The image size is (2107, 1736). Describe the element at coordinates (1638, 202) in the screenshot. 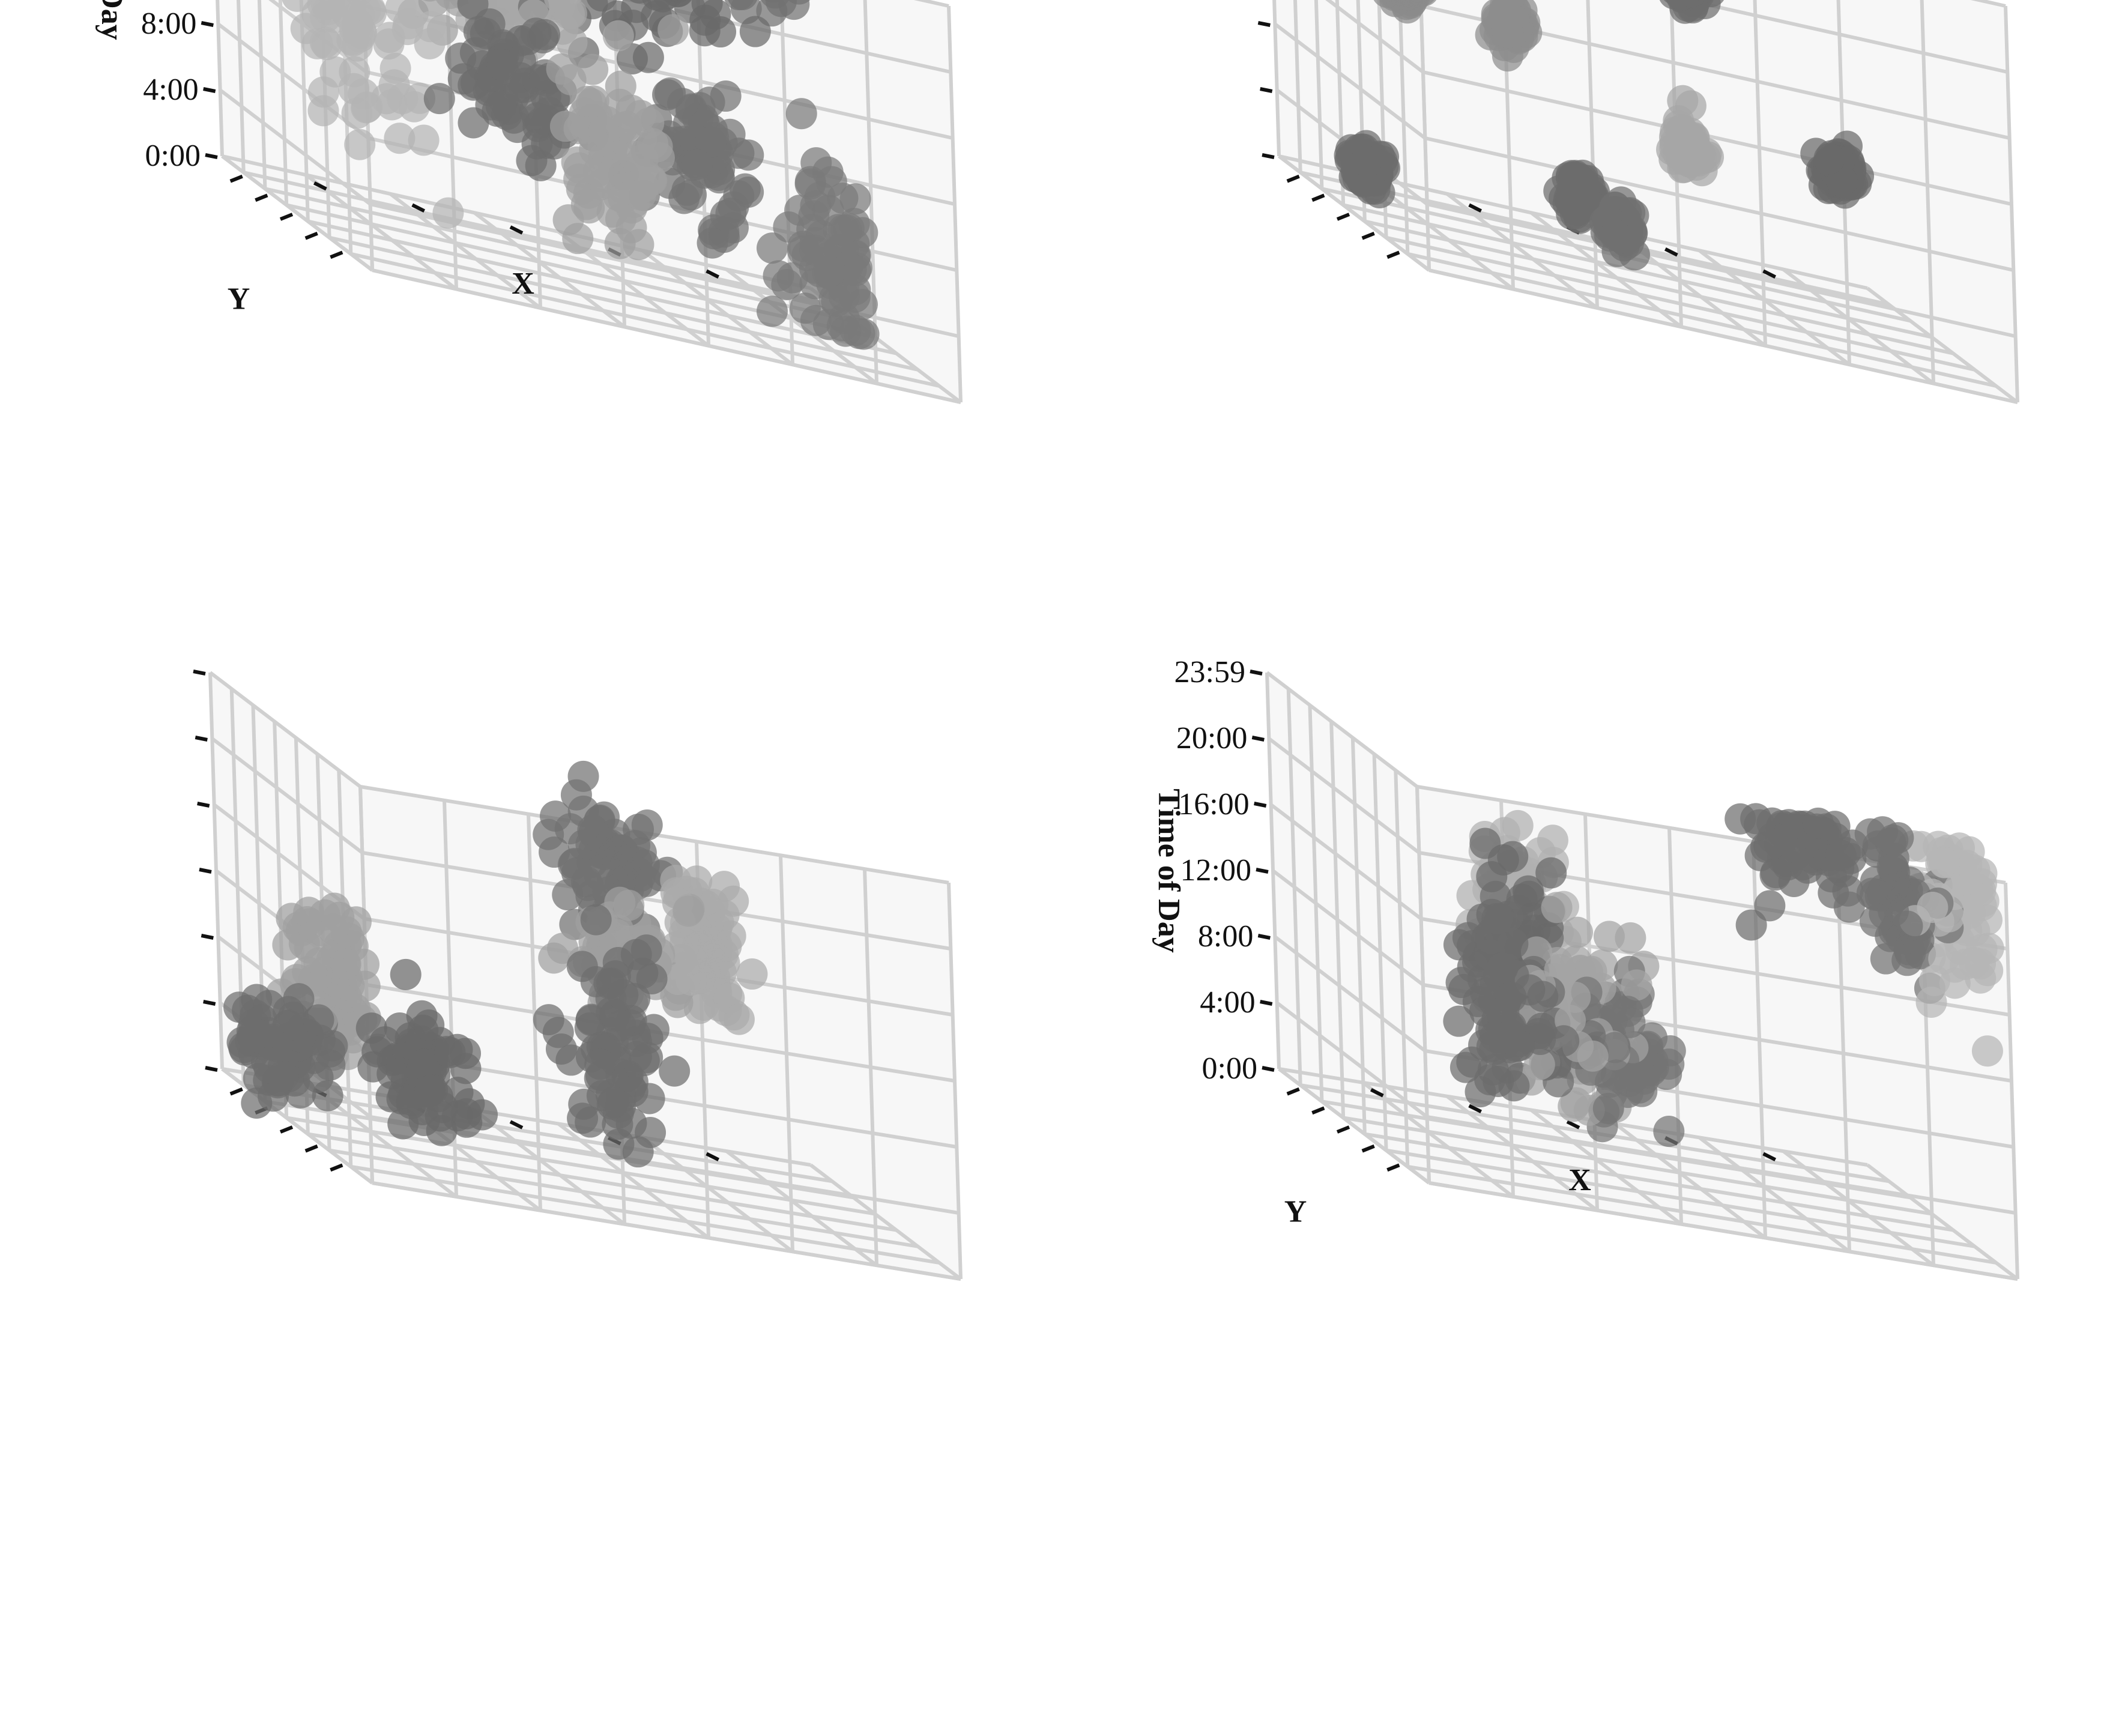

I see `chart-plot-3d` at that location.